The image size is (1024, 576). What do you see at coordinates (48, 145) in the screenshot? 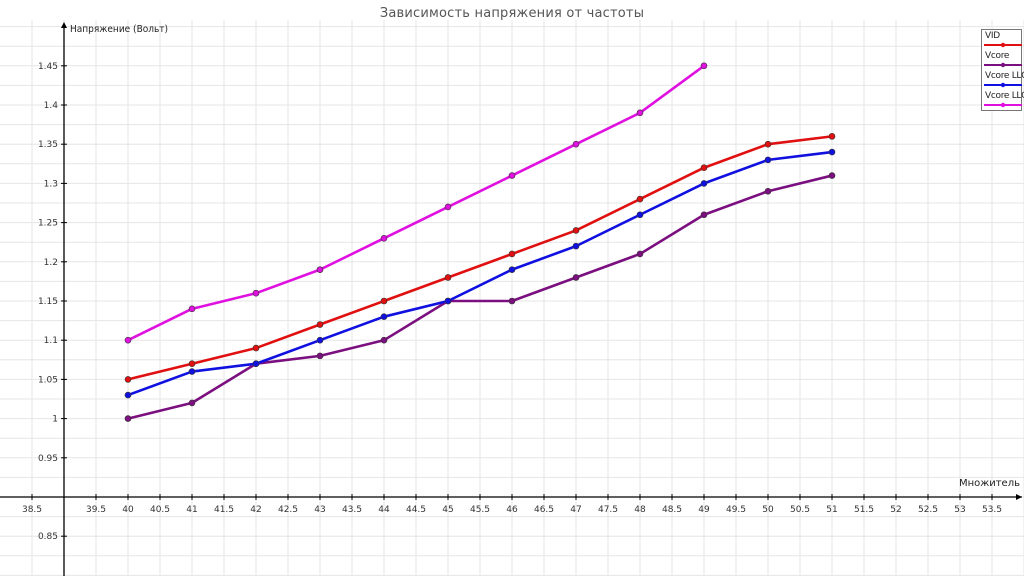
I see `y-tick-label: 1.35` at bounding box center [48, 145].